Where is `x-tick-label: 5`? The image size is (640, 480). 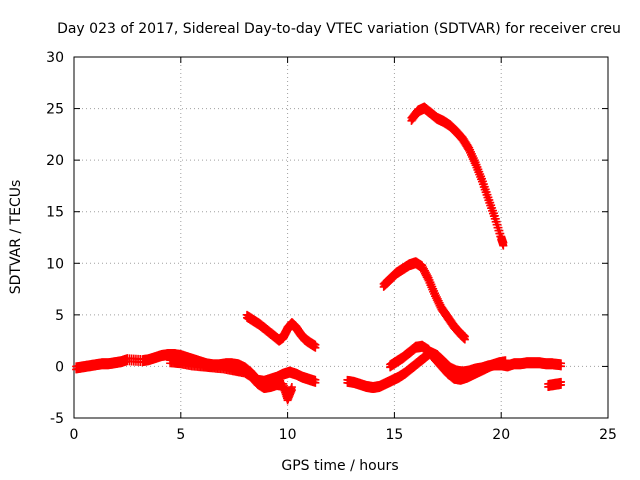 x-tick-label: 5 is located at coordinates (180, 435).